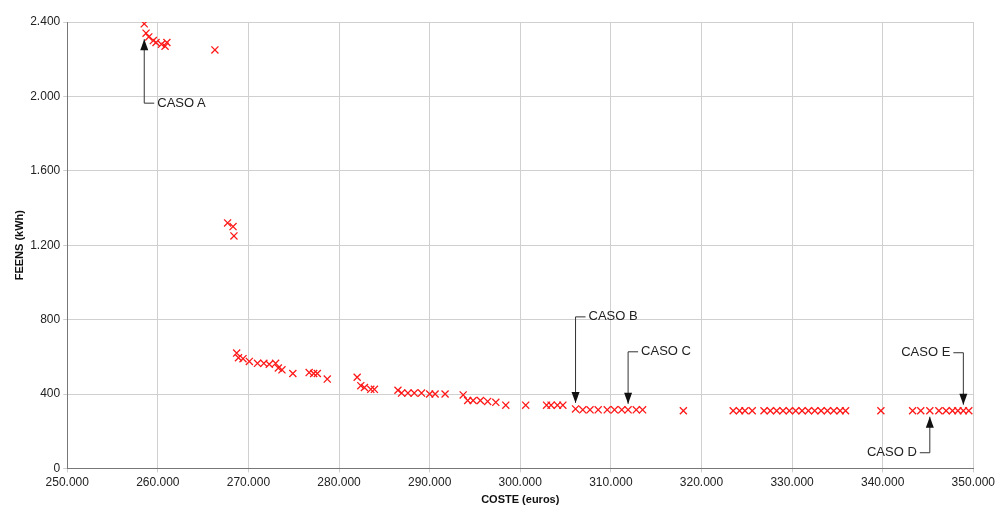 This screenshot has width=1006, height=515. Describe the element at coordinates (520, 499) in the screenshot. I see `x-axis-title: COSTE (euros)` at that location.